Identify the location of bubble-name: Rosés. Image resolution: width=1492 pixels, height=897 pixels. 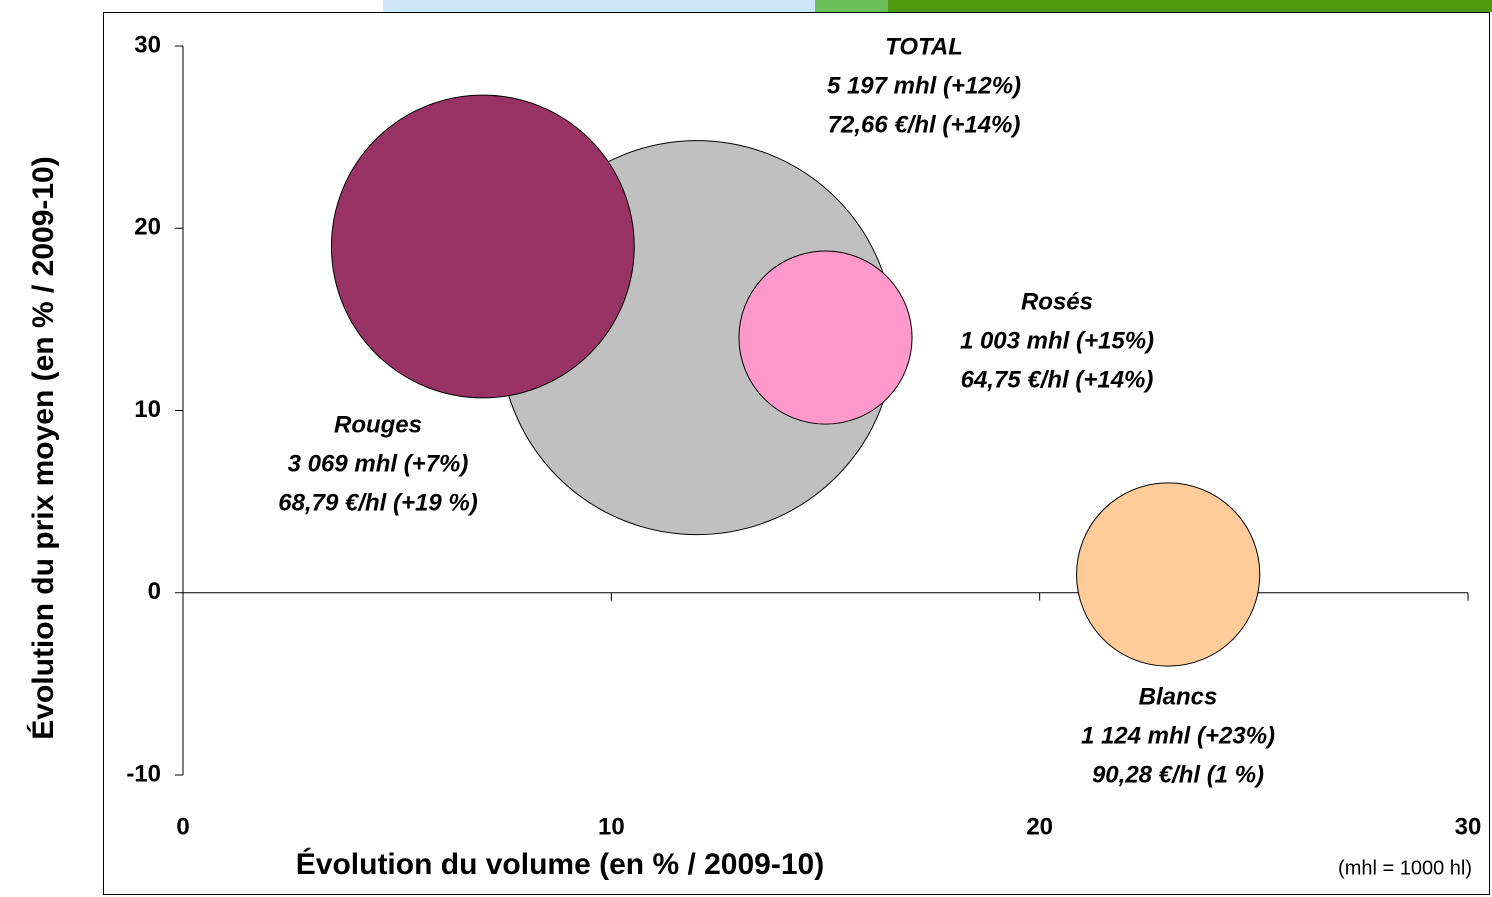
(1057, 301).